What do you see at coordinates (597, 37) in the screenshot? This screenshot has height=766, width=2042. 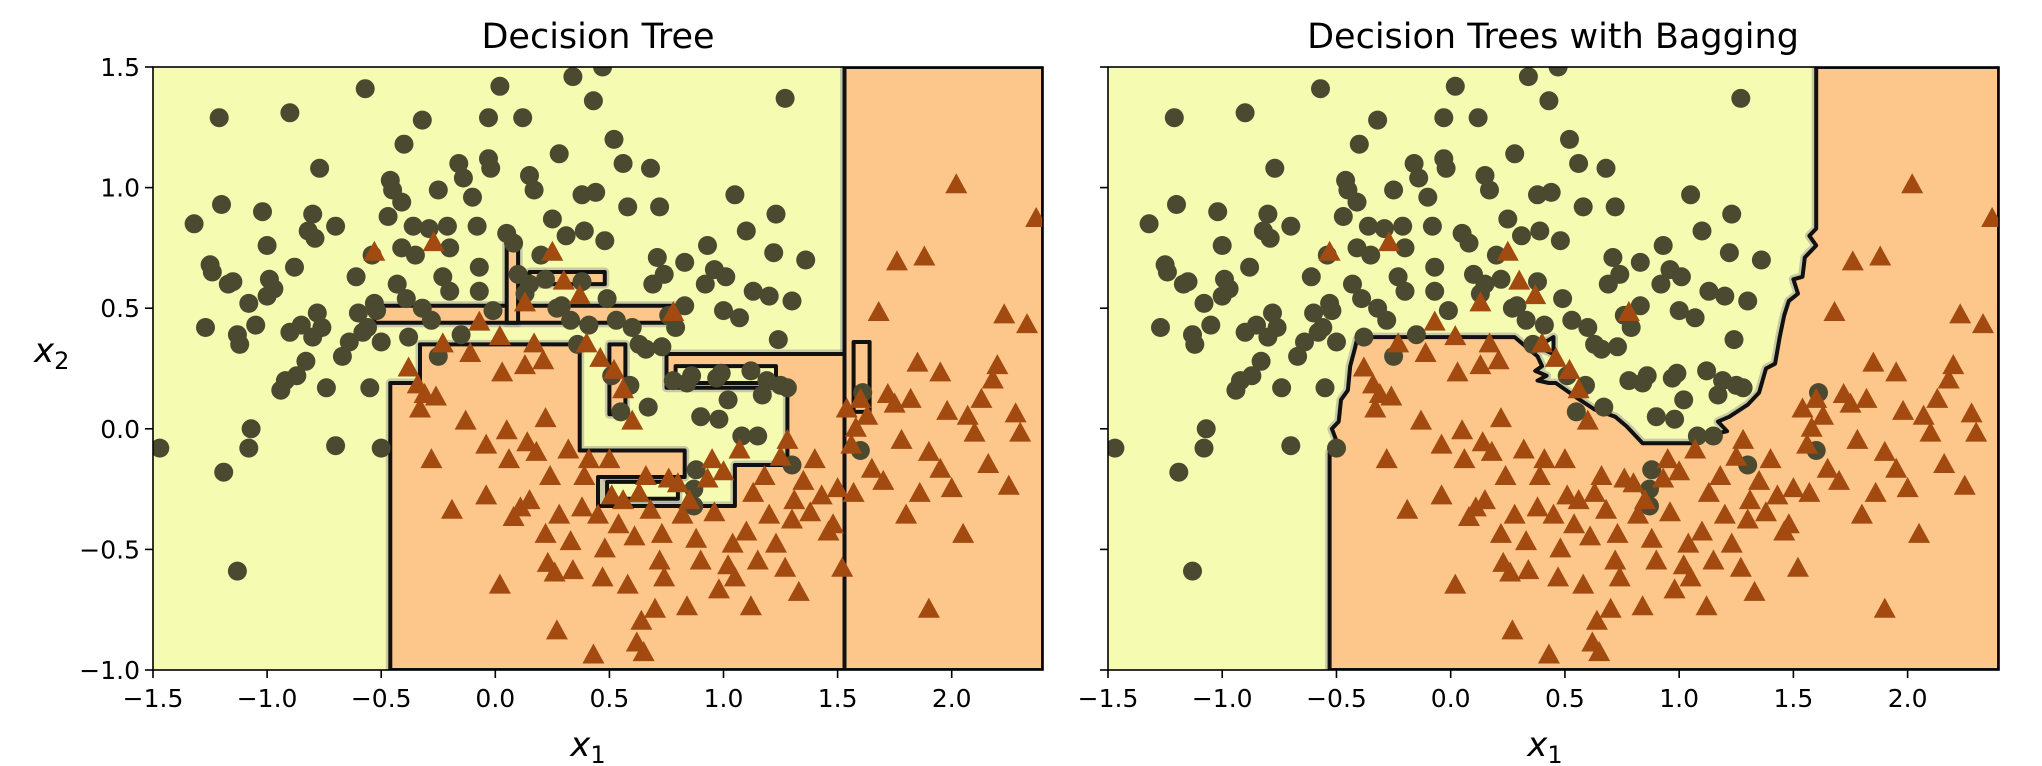 I see `chart-title: Decision Tree` at bounding box center [597, 37].